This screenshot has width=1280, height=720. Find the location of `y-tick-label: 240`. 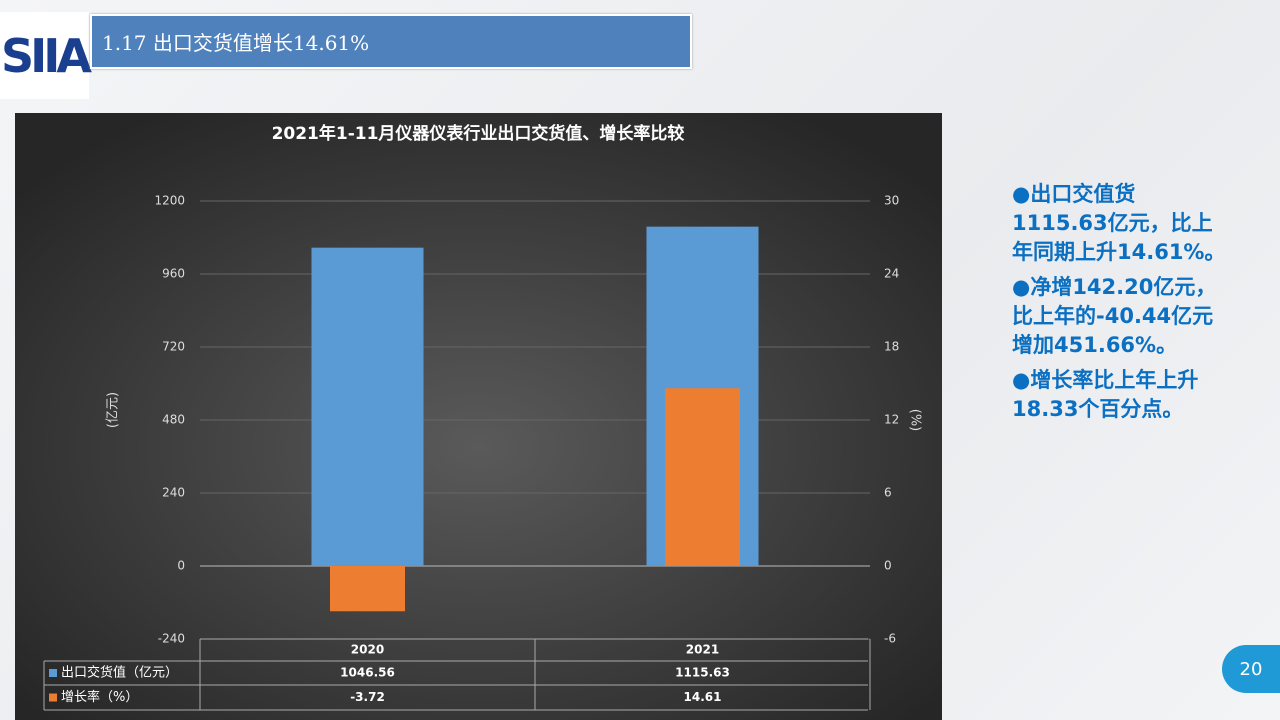

y-tick-label: 240 is located at coordinates (173, 493).